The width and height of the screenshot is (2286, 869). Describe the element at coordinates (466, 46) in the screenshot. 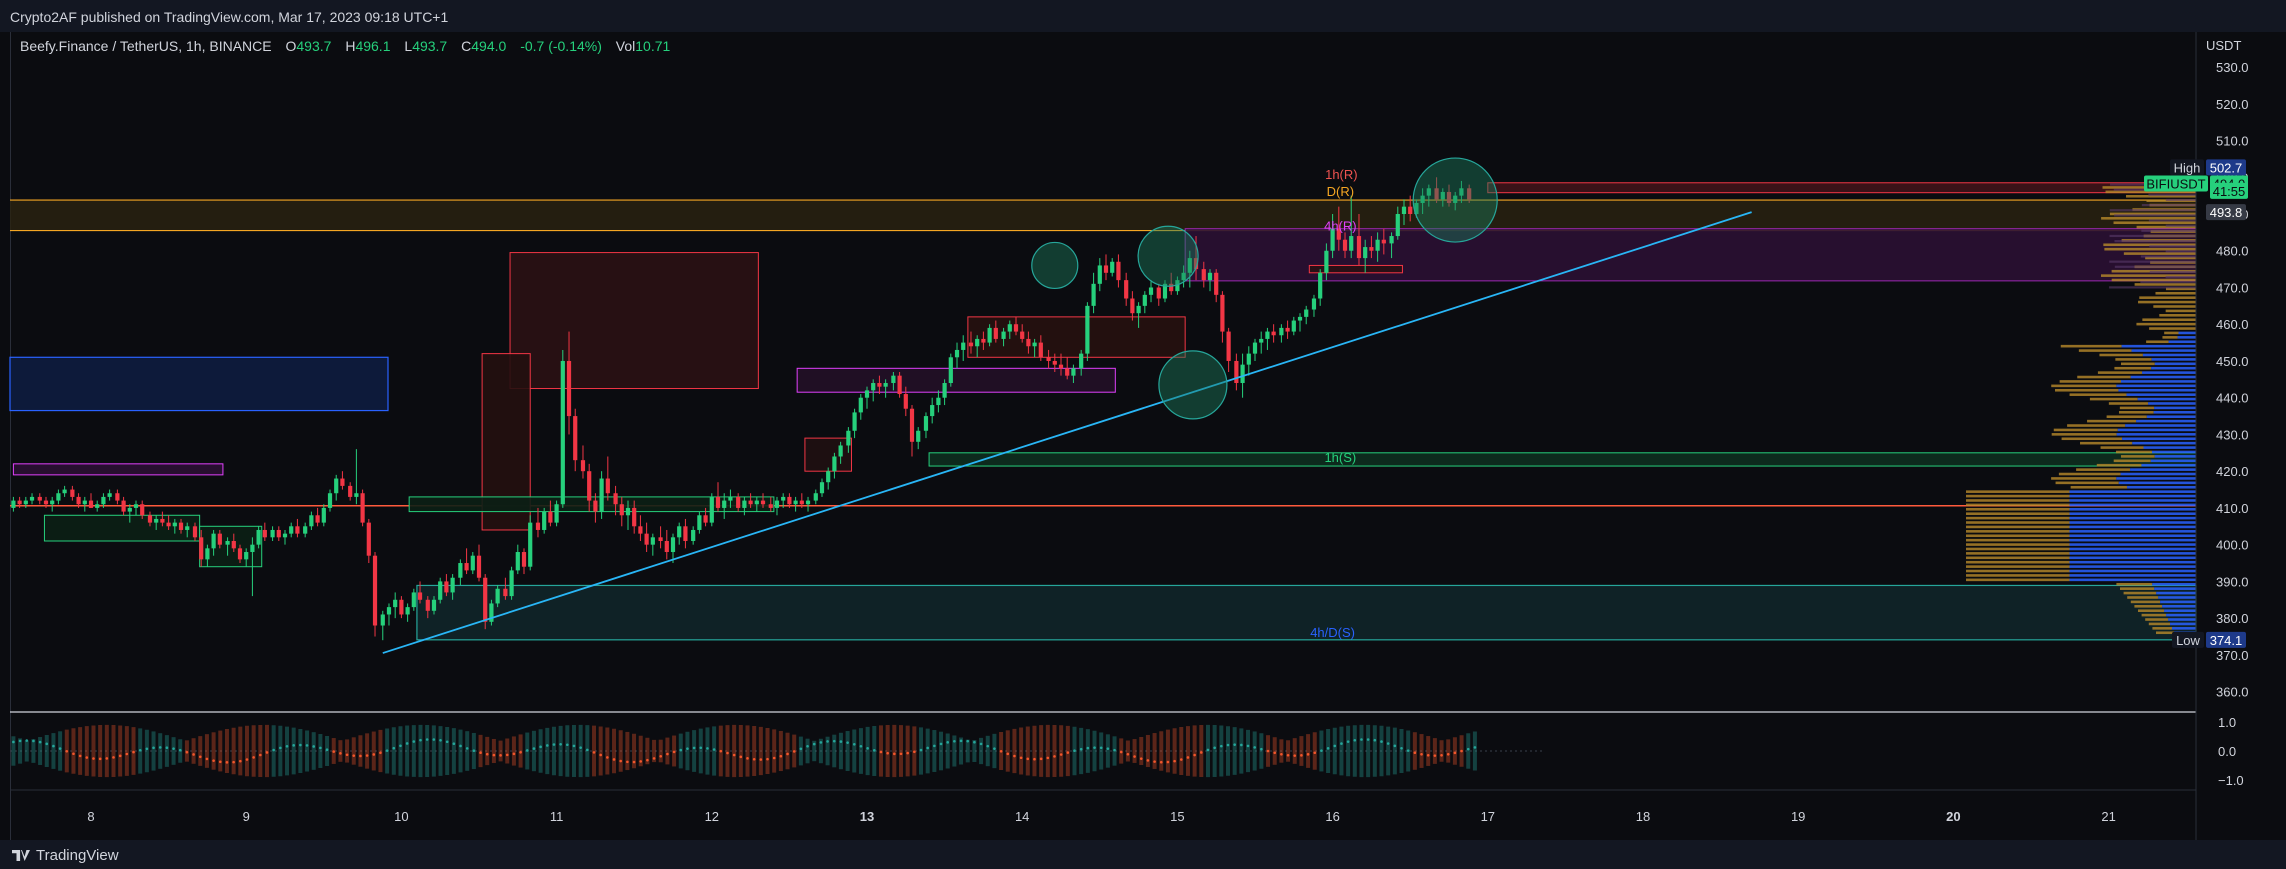

I see `close-label: C` at that location.